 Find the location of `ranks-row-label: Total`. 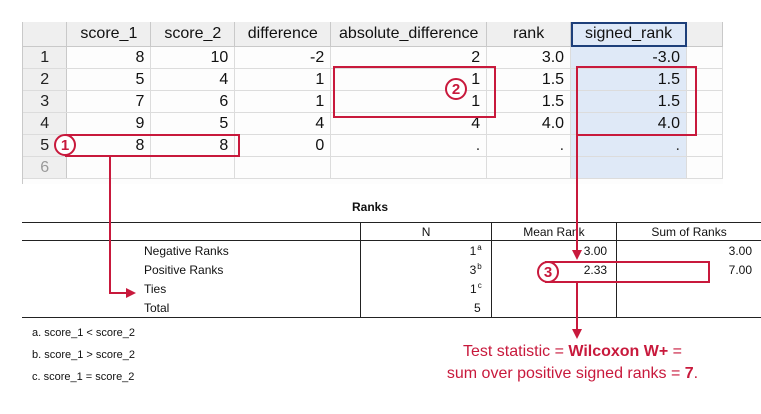

ranks-row-label: Total is located at coordinates (191, 308).